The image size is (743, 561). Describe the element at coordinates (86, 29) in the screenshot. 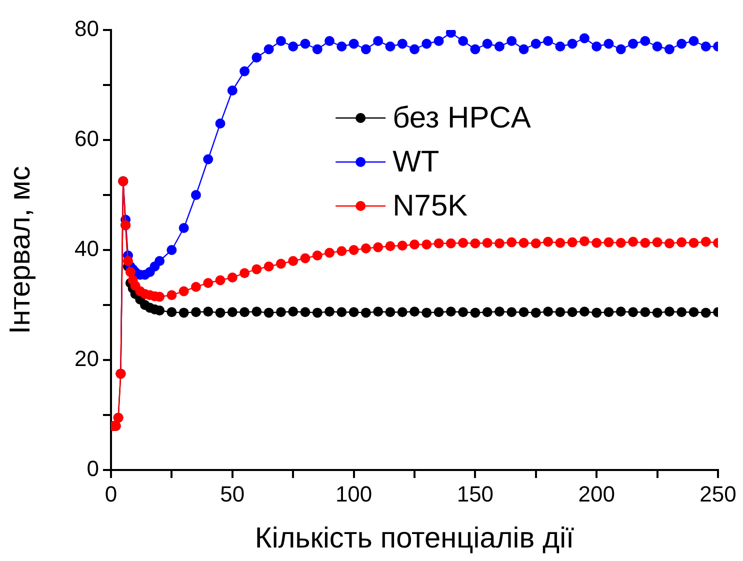

I see `y-tick-label: 80` at that location.